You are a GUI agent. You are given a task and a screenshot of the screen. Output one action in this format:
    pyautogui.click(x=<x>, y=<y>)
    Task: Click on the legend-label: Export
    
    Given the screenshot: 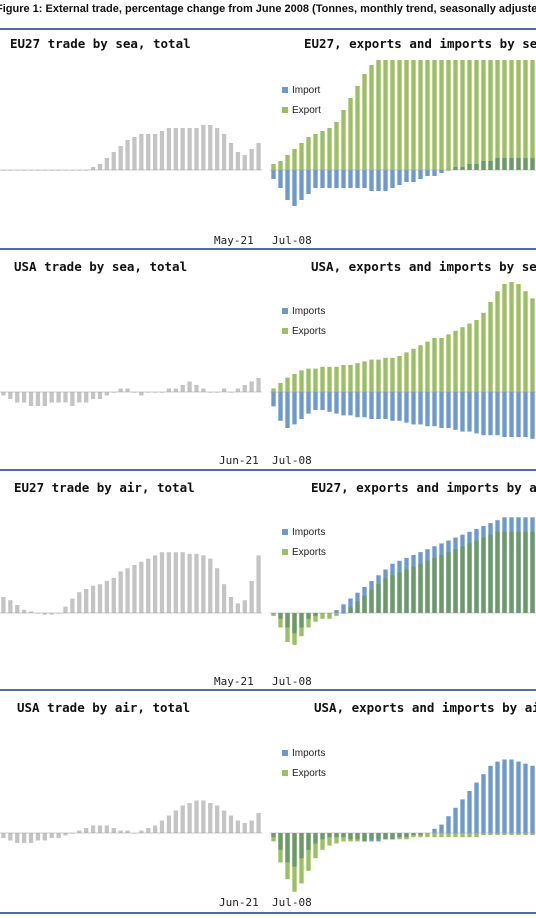 What is the action you would take?
    pyautogui.click(x=306, y=110)
    